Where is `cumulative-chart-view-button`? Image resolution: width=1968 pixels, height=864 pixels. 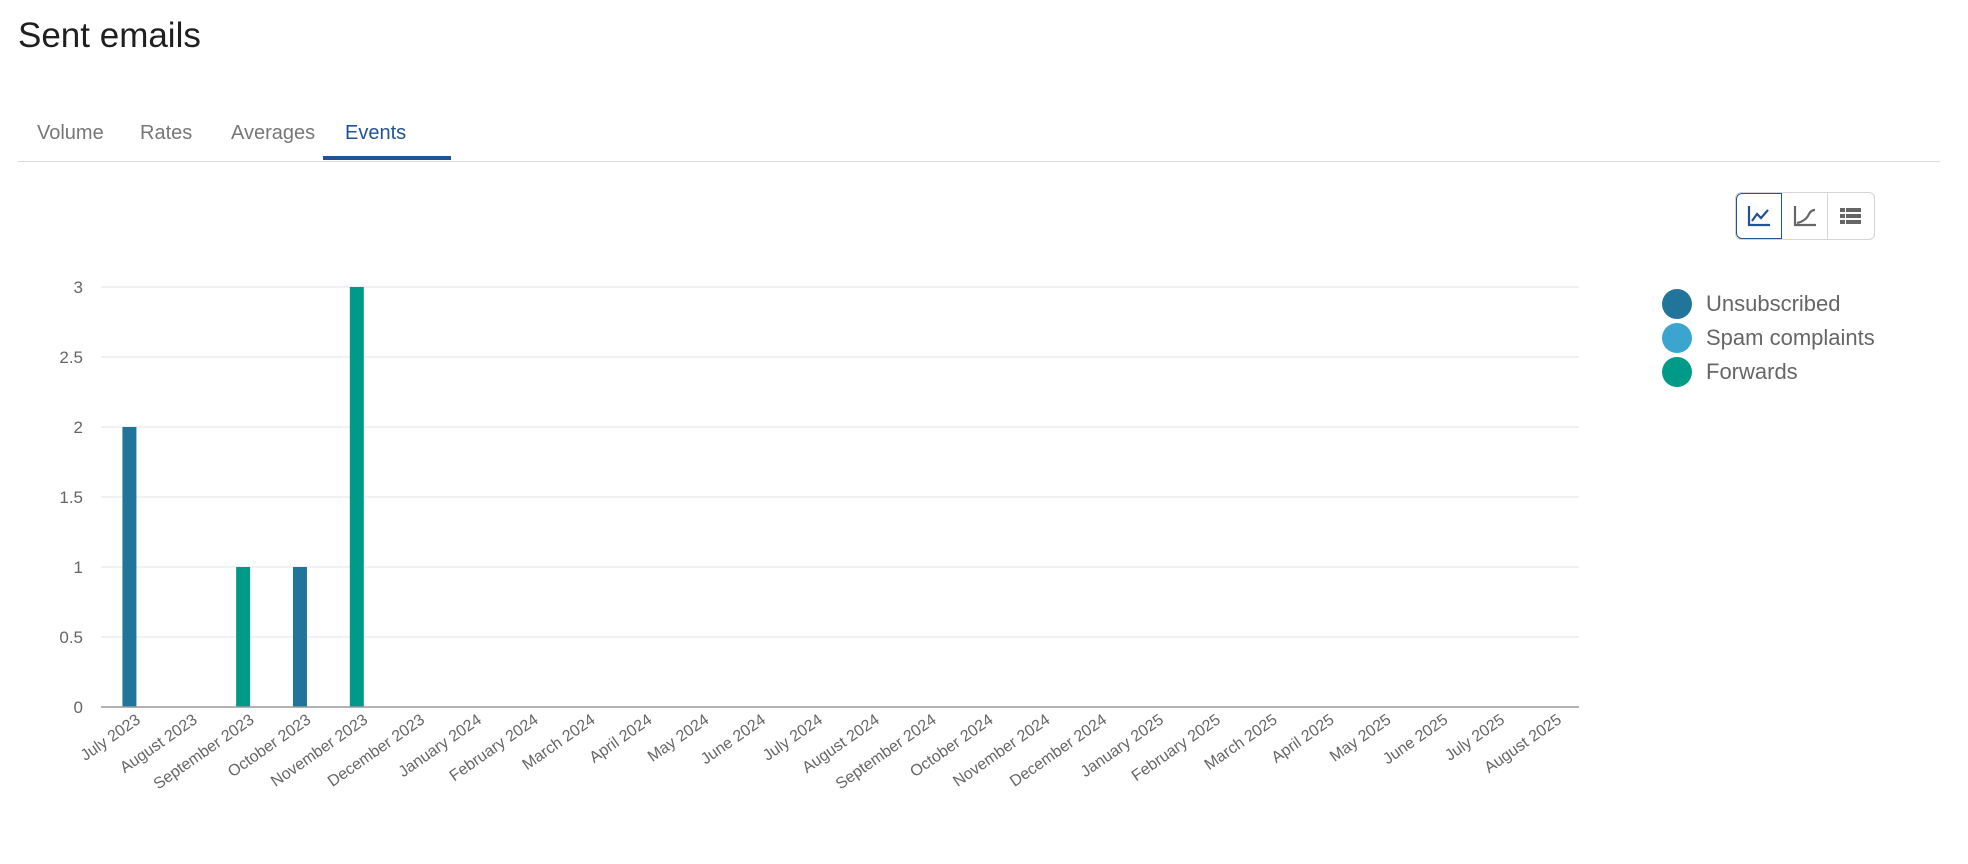
cumulative-chart-view-button is located at coordinates (1805, 216).